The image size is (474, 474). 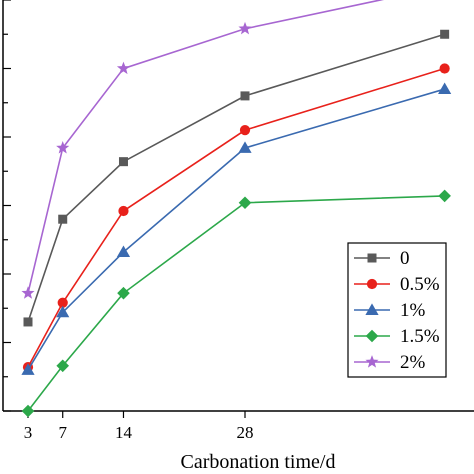 I want to click on legend-item: 0.5%, so click(x=397, y=284).